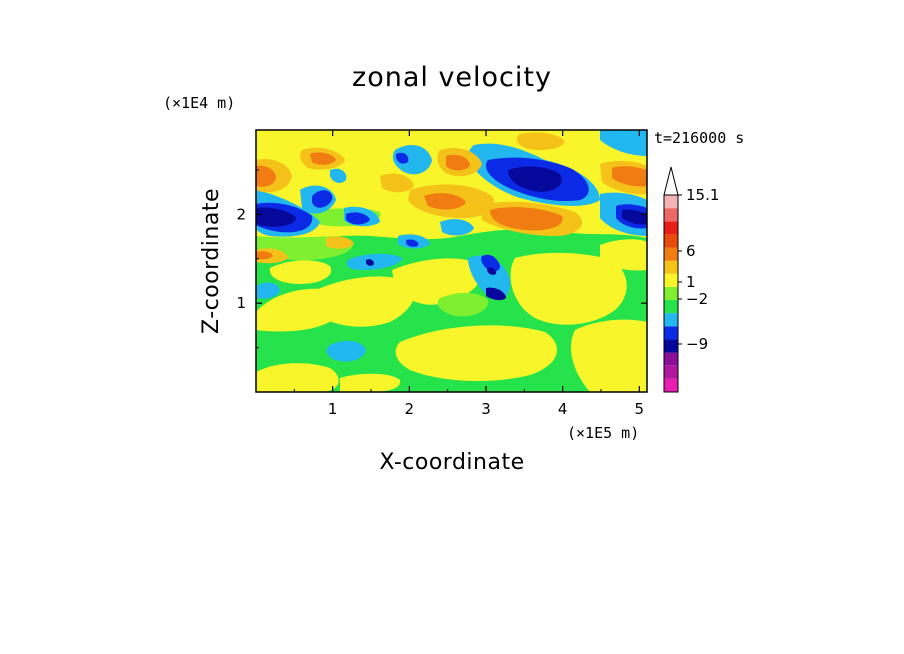 The width and height of the screenshot is (904, 654). I want to click on x-tick-label: 2, so click(410, 409).